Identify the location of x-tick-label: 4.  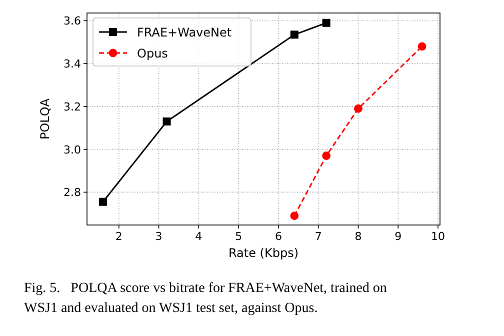
(198, 236).